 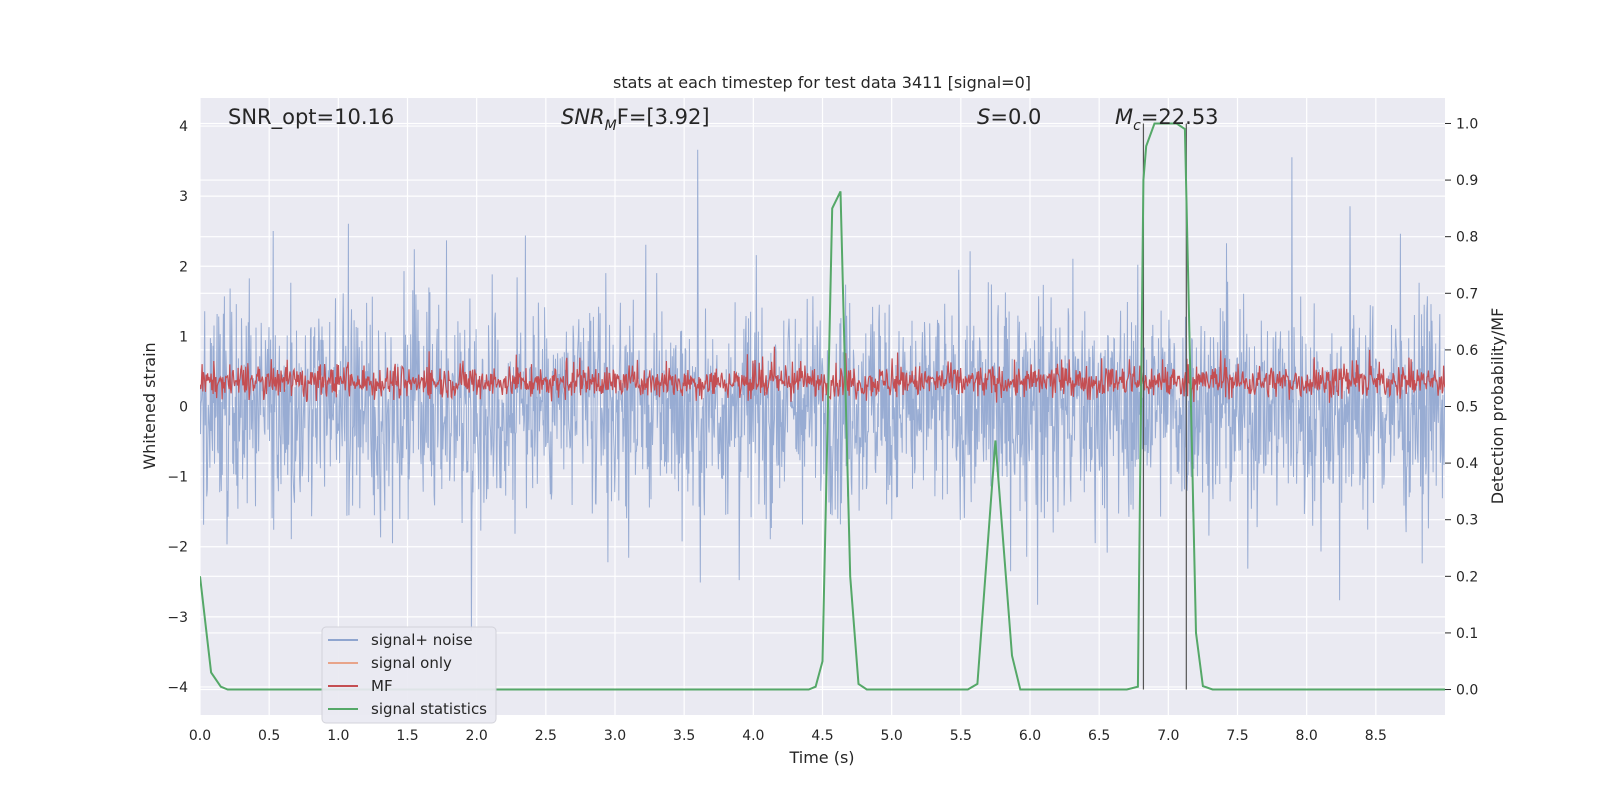 I want to click on snr-mf-tail: F=[3.92], so click(x=663, y=117).